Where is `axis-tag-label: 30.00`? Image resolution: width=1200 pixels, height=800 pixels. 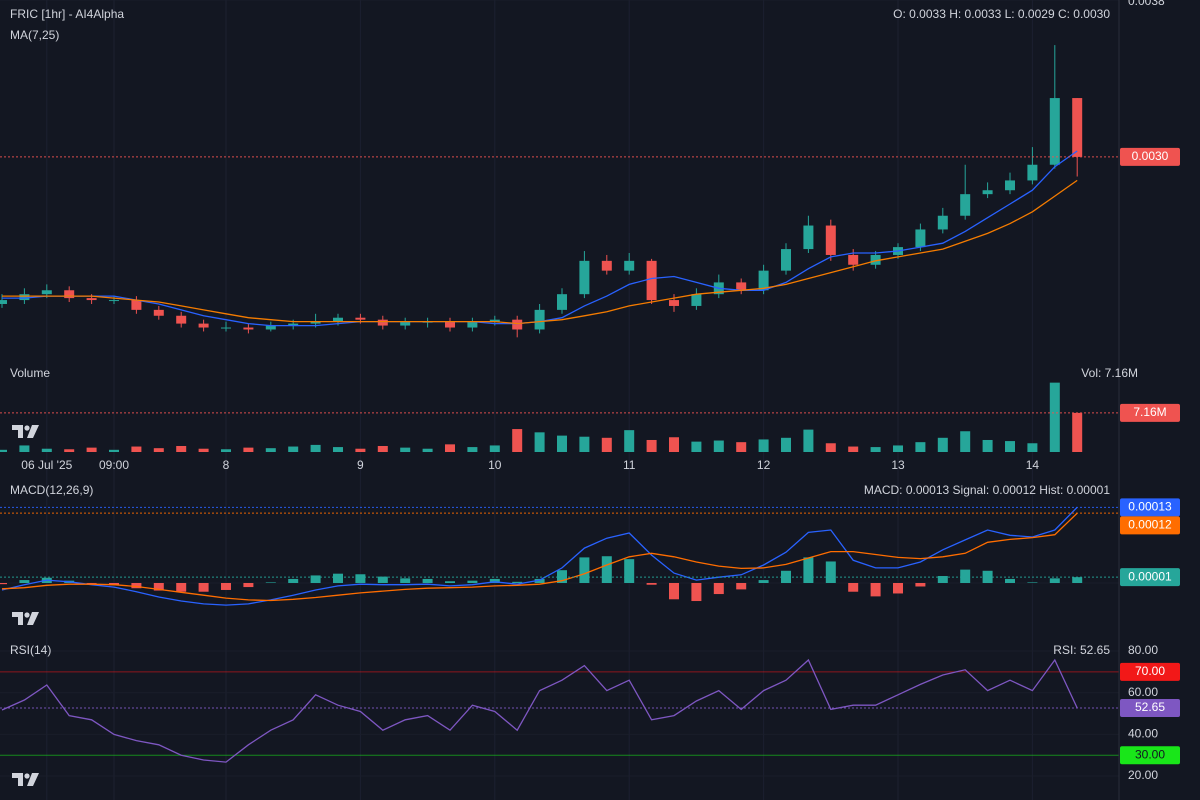
axis-tag-label: 30.00 is located at coordinates (1150, 754).